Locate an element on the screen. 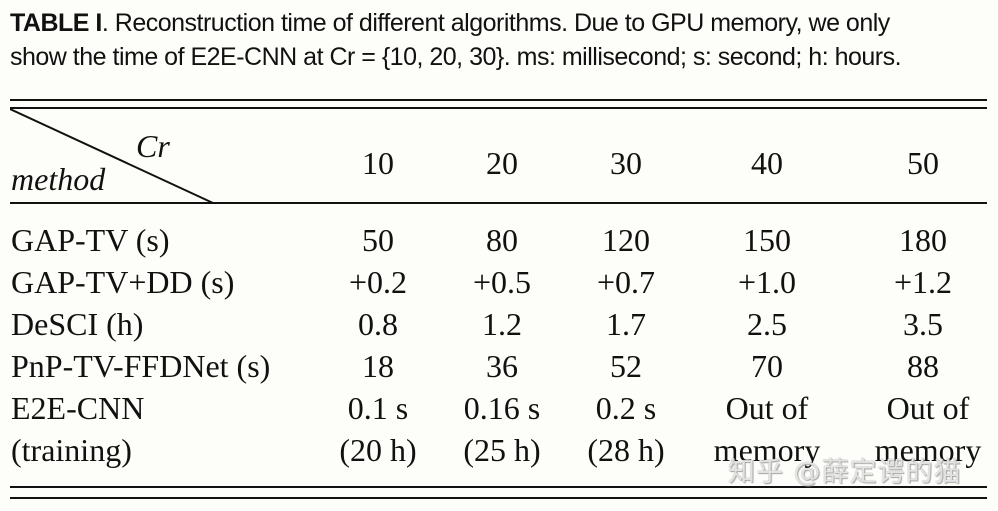 The height and width of the screenshot is (511, 998). row-method-gap-tv: GAP-TV (s) is located at coordinates (90, 240).